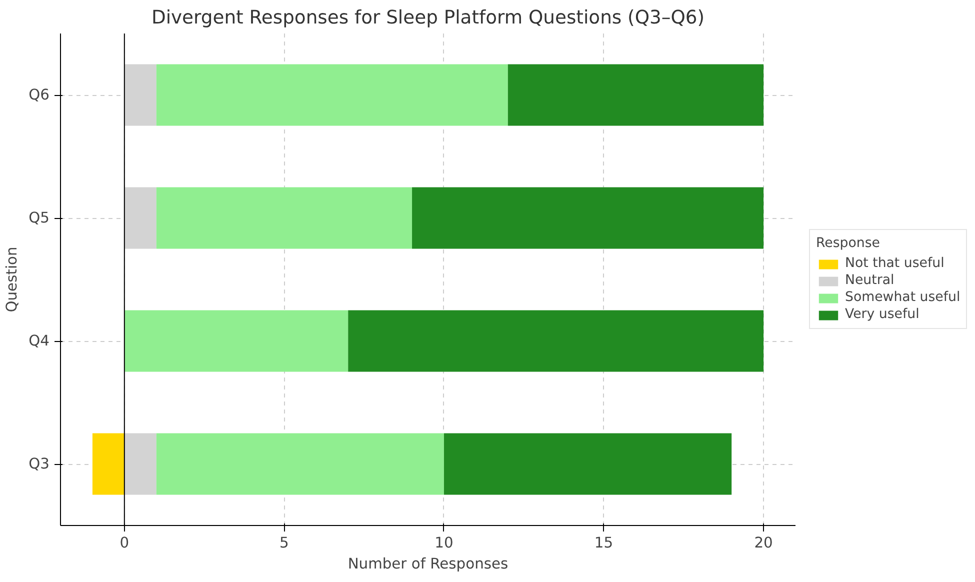 The width and height of the screenshot is (975, 582). What do you see at coordinates (894, 263) in the screenshot?
I see `legend-label: Not that useful` at bounding box center [894, 263].